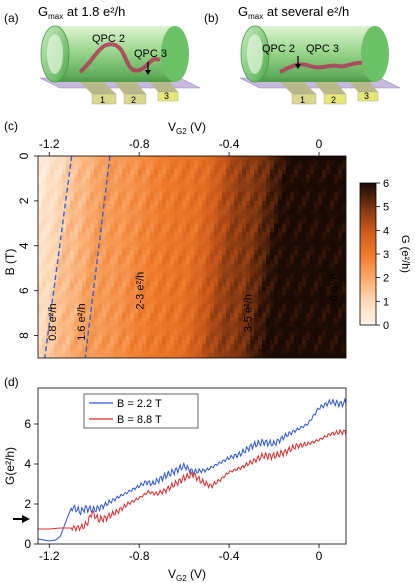 The height and width of the screenshot is (583, 415). What do you see at coordinates (49, 556) in the screenshot?
I see `line-xtick-label: -1.2` at bounding box center [49, 556].